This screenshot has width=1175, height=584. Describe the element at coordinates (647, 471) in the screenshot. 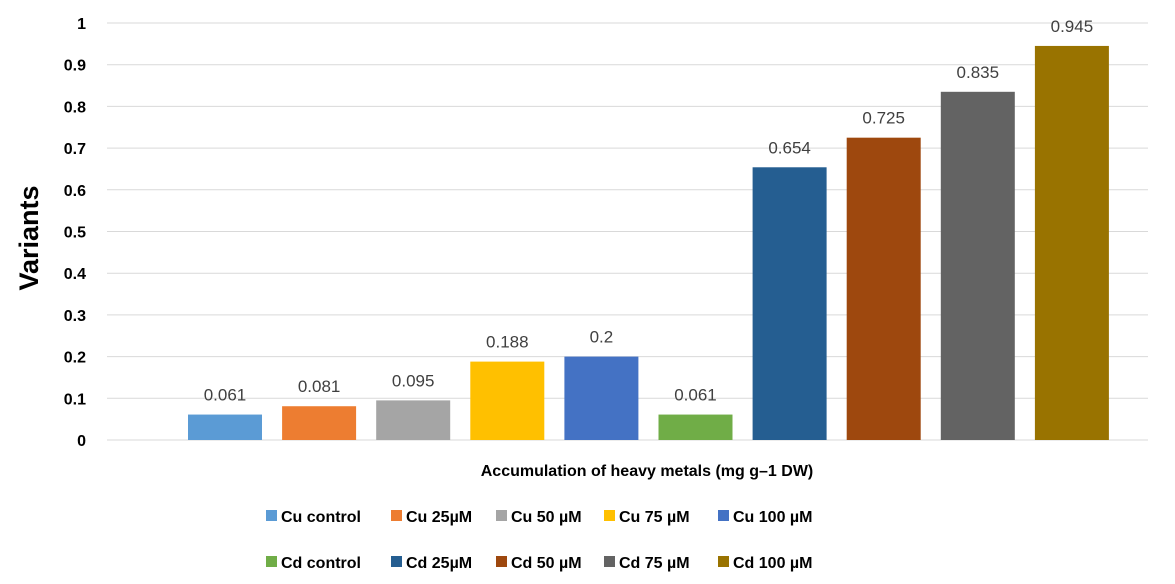

I see `x-axis-label: Accumulation of heavy metals (mg g–1 DW)` at that location.